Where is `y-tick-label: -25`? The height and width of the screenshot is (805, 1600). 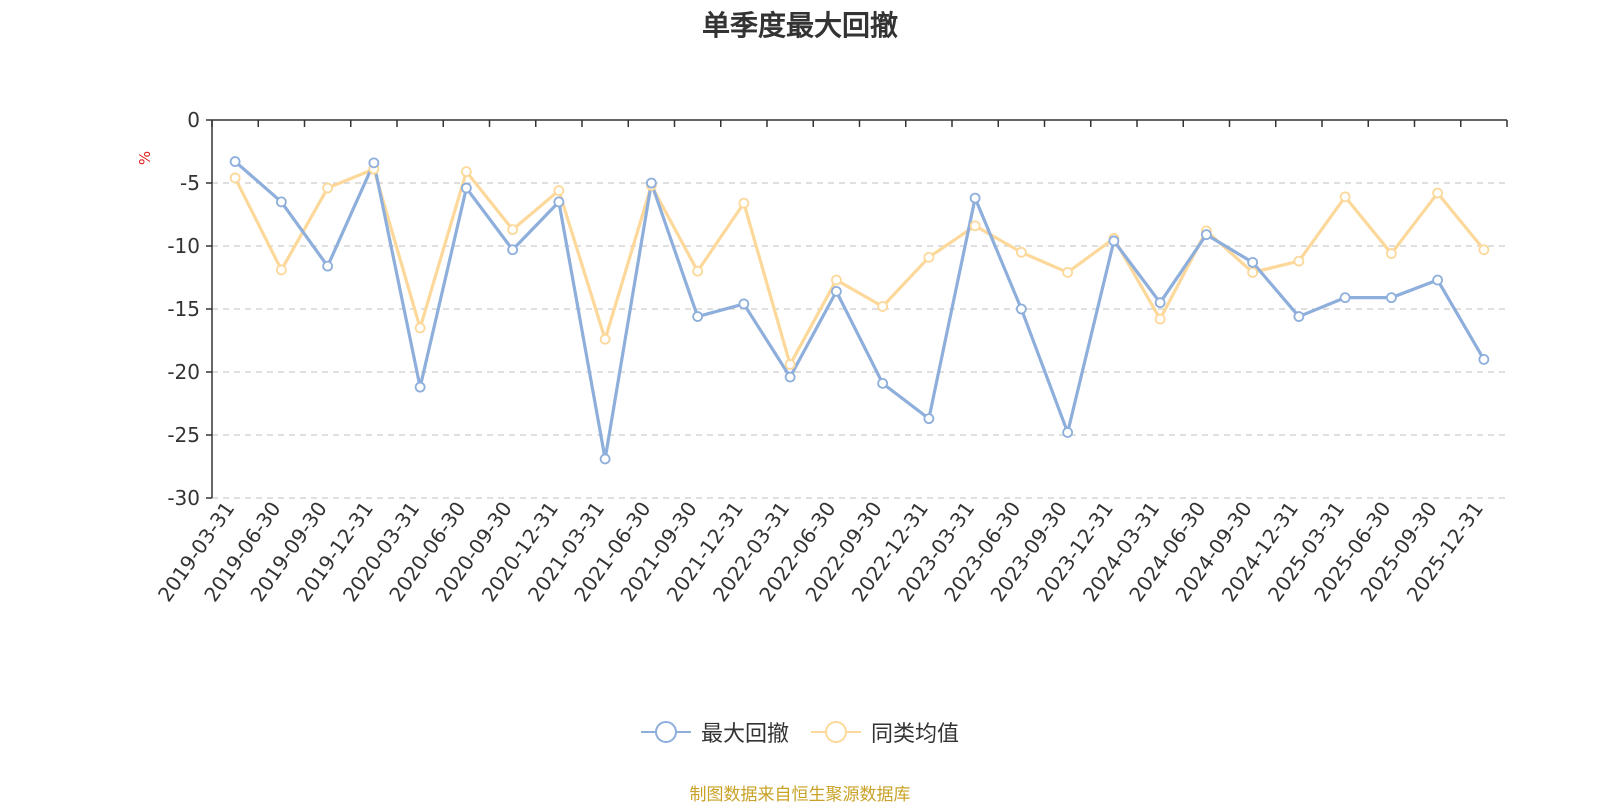
y-tick-label: -25 is located at coordinates (183, 435).